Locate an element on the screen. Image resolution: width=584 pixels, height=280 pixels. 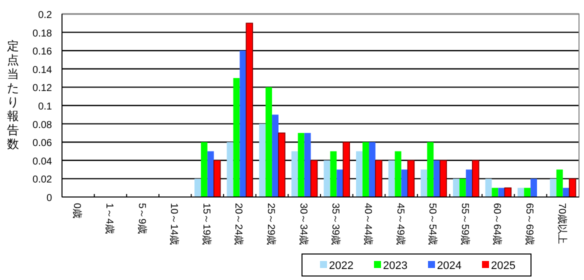
x-tick-label: 65～69歳 is located at coordinates (530, 224).